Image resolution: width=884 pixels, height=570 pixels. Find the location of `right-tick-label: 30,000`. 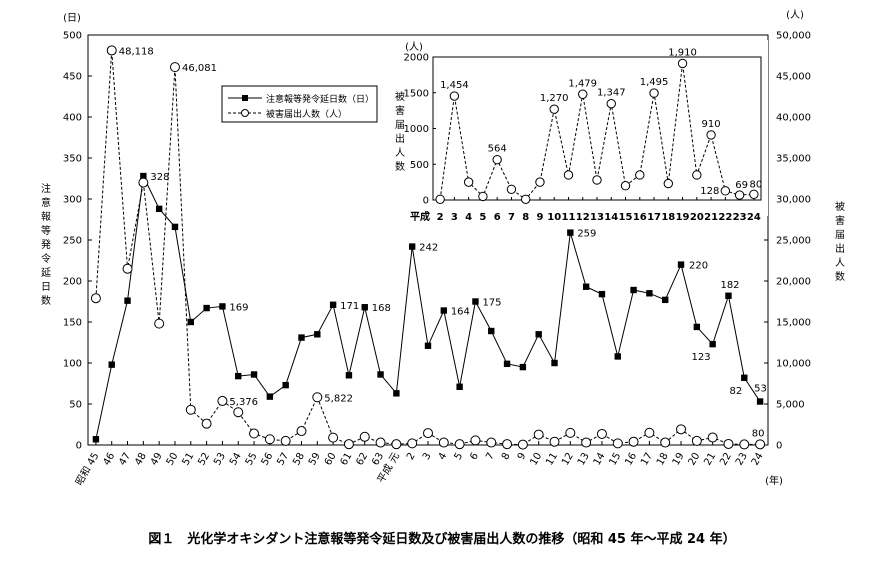

right-tick-label: 30,000 is located at coordinates (793, 200).